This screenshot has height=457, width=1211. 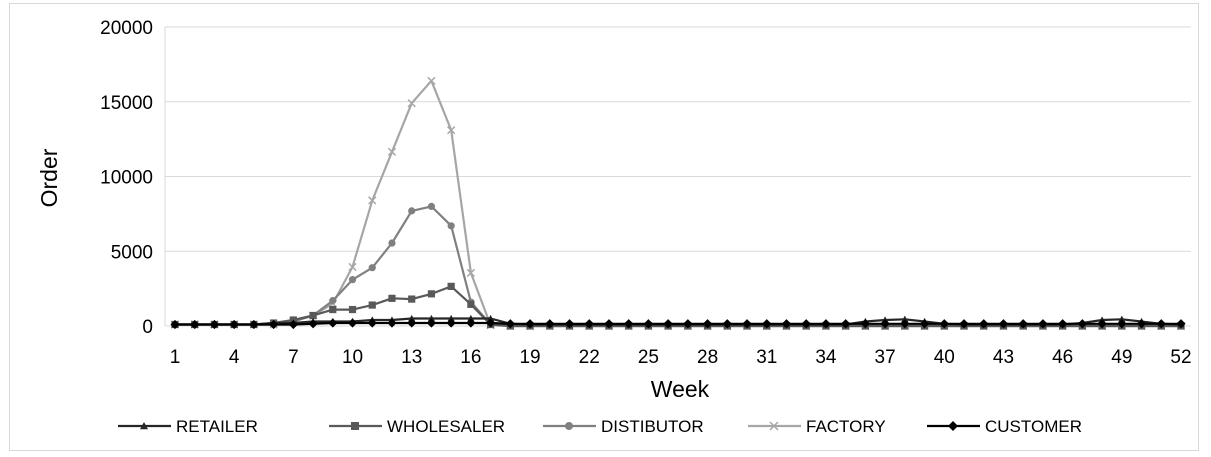 I want to click on x-tick-label: 46, so click(x=1062, y=357).